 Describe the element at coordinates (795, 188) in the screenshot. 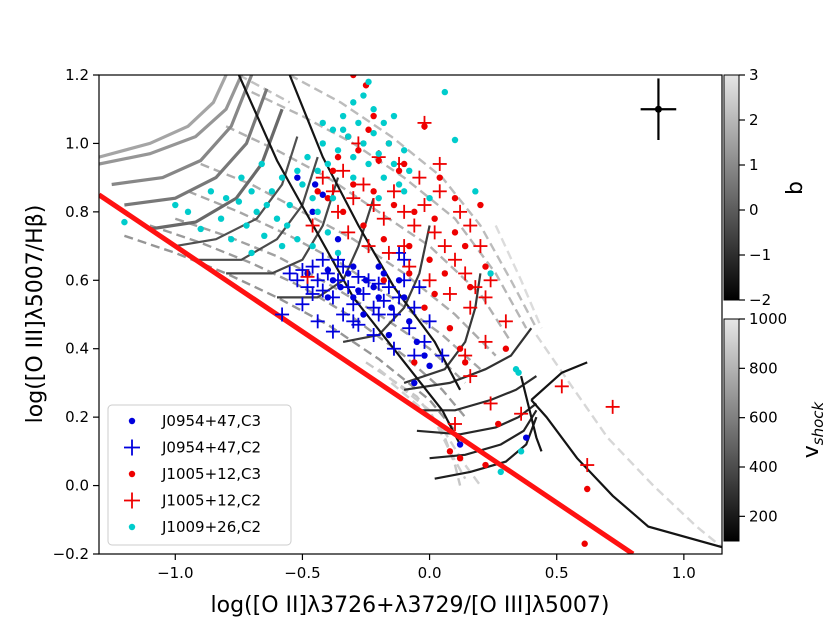

I see `colorbar-b-label: b` at that location.